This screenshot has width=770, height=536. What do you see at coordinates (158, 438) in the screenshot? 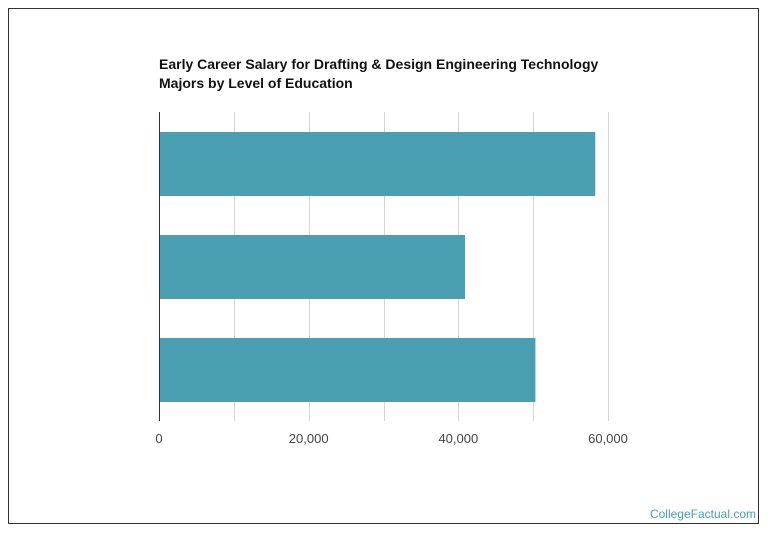
I see `x-tick-label: 0` at bounding box center [158, 438].